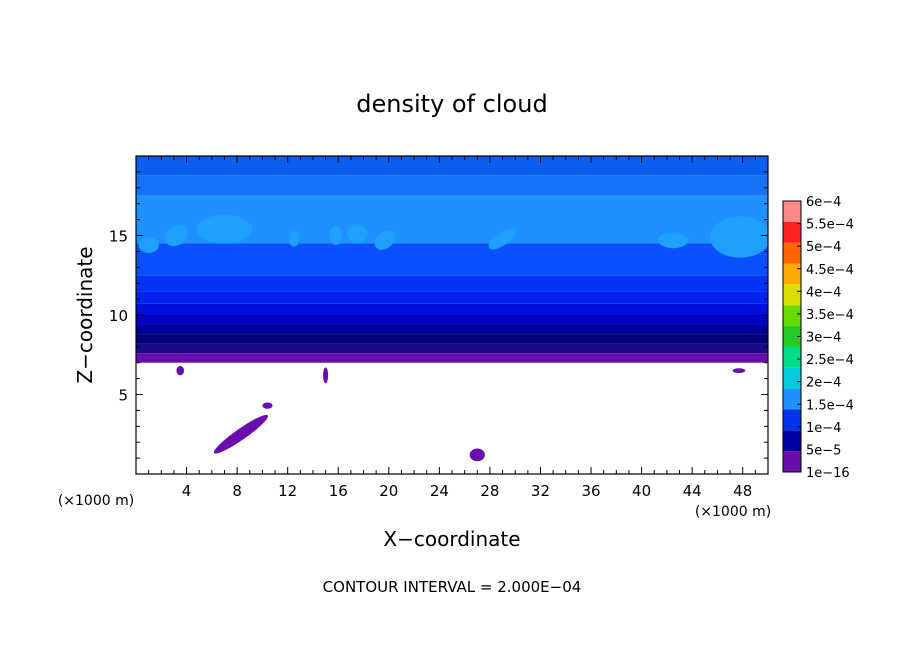 The image size is (904, 654). What do you see at coordinates (692, 491) in the screenshot?
I see `x-tick-label: 44` at bounding box center [692, 491].